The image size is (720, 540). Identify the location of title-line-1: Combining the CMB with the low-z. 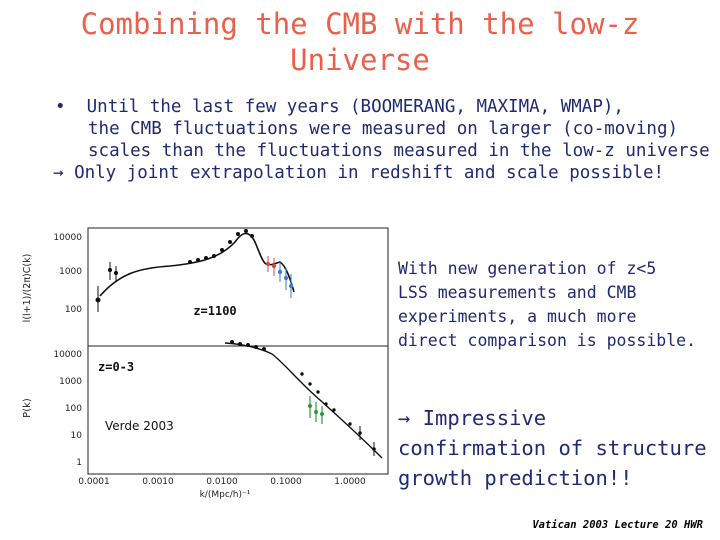
(360, 24).